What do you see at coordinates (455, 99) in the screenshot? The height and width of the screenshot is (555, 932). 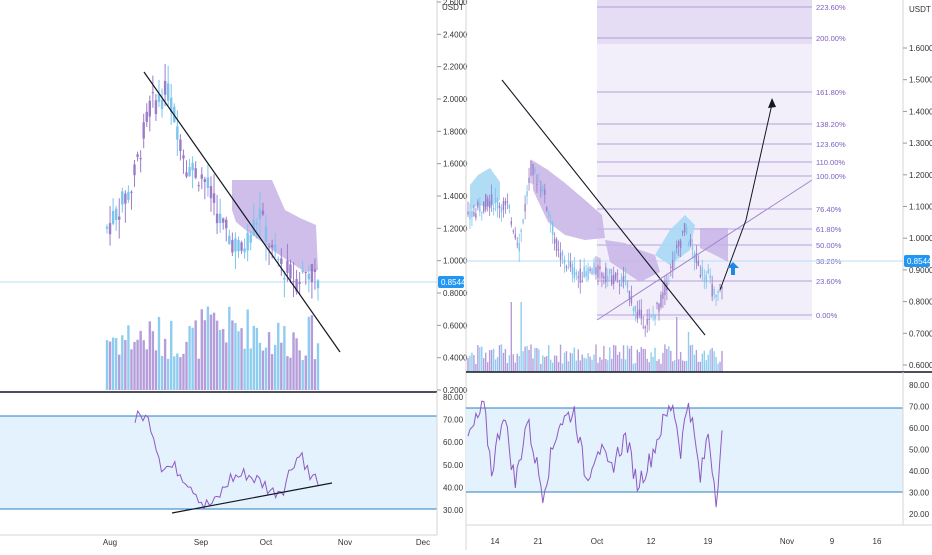 I see `left-price-tick-label: 2.0000` at bounding box center [455, 99].